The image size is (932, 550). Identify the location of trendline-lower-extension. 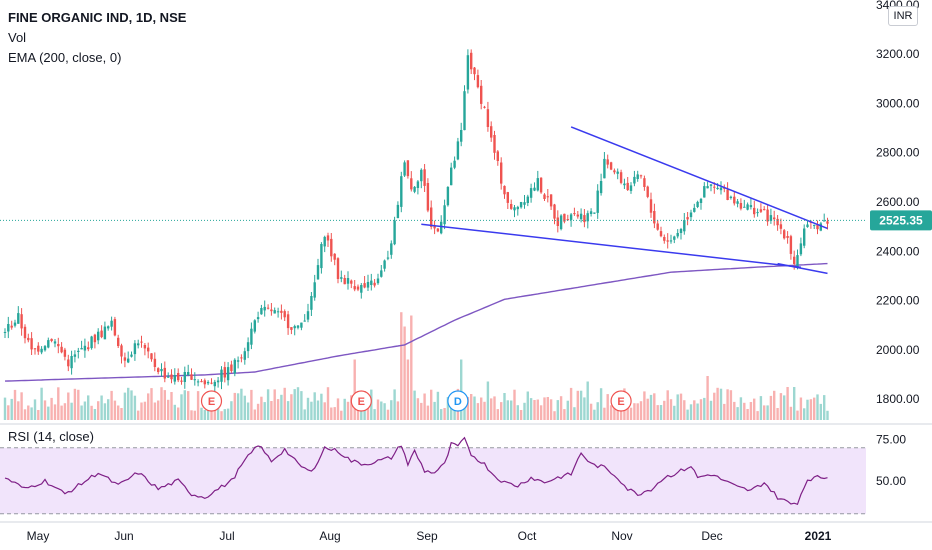
(802, 268).